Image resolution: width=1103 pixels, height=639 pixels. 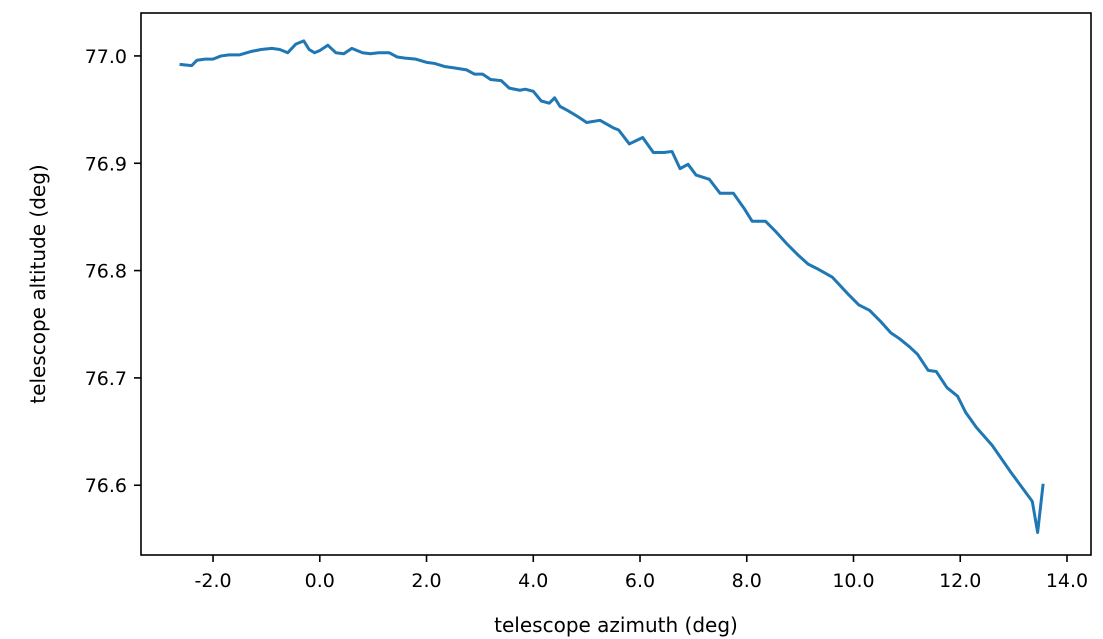 What do you see at coordinates (533, 581) in the screenshot?
I see `x-tick-label: 4.0` at bounding box center [533, 581].